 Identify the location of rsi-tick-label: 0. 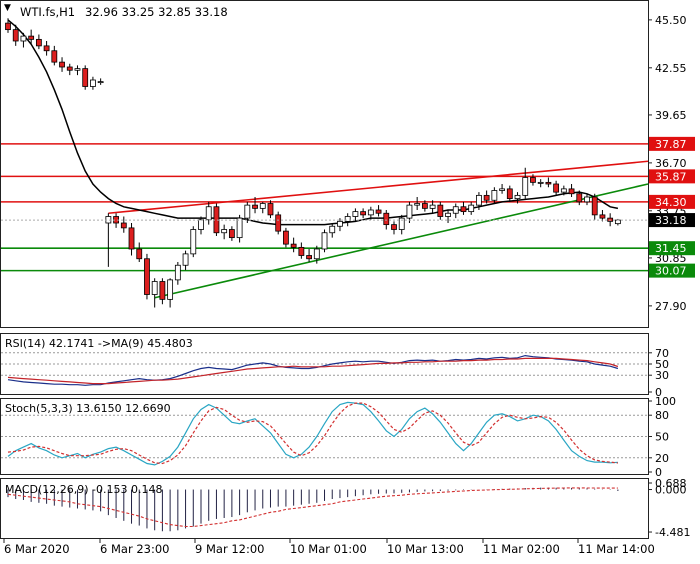
(658, 392).